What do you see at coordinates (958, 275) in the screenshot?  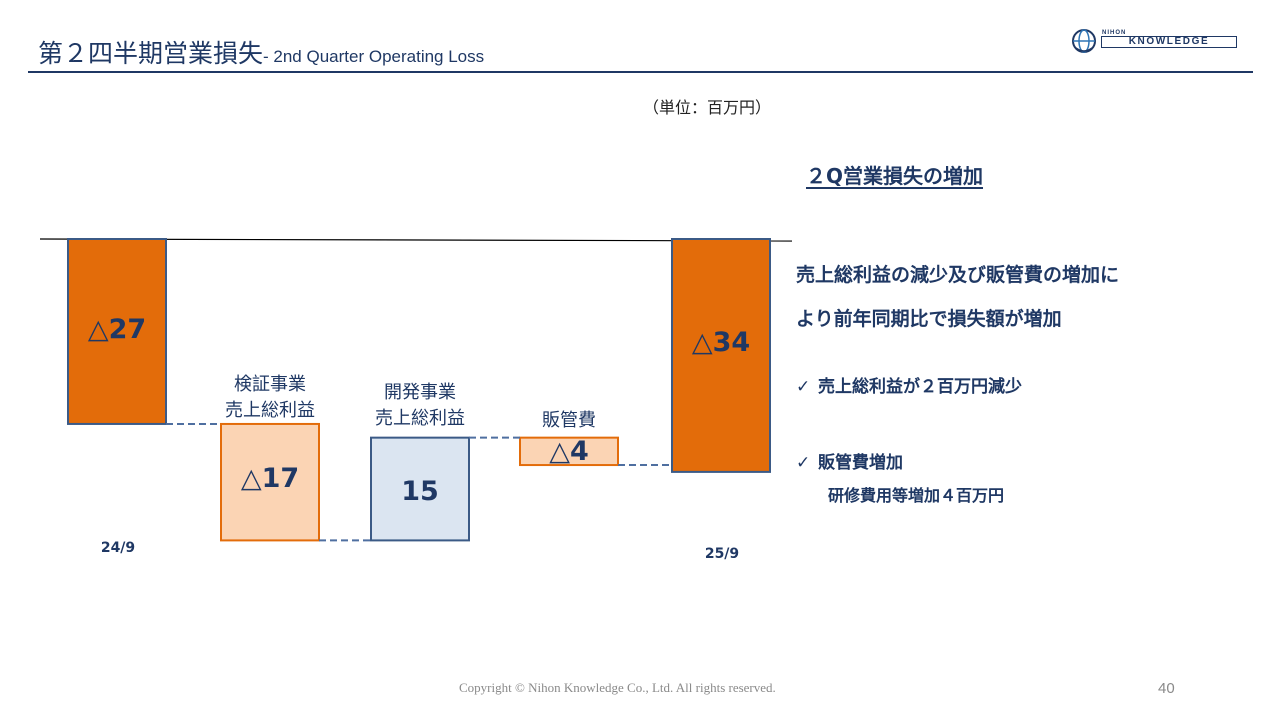 I see `commentary-line: 売上総利益の減少及び販管費の増加に` at bounding box center [958, 275].